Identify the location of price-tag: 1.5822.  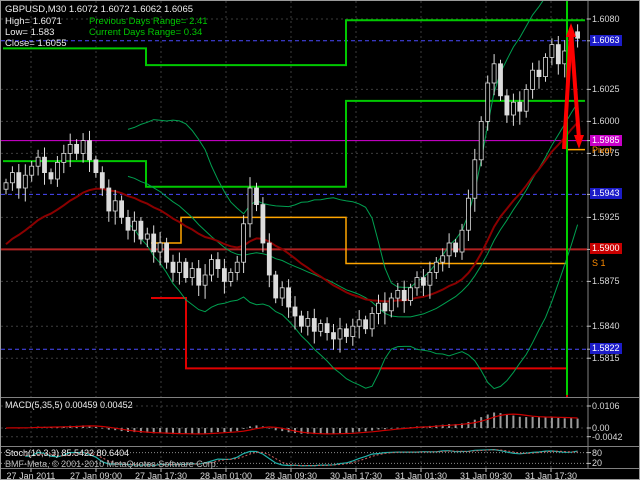
(606, 349).